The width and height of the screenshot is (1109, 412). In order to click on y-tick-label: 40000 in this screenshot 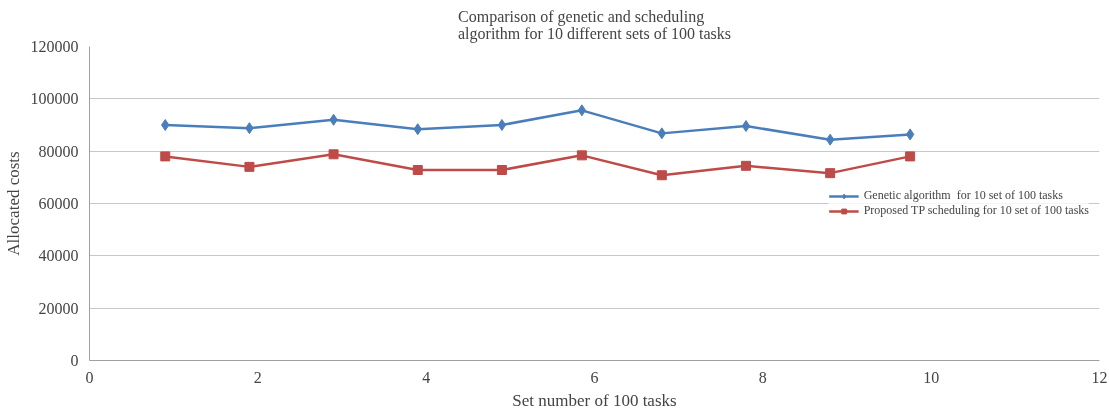, I will do `click(58, 256)`.